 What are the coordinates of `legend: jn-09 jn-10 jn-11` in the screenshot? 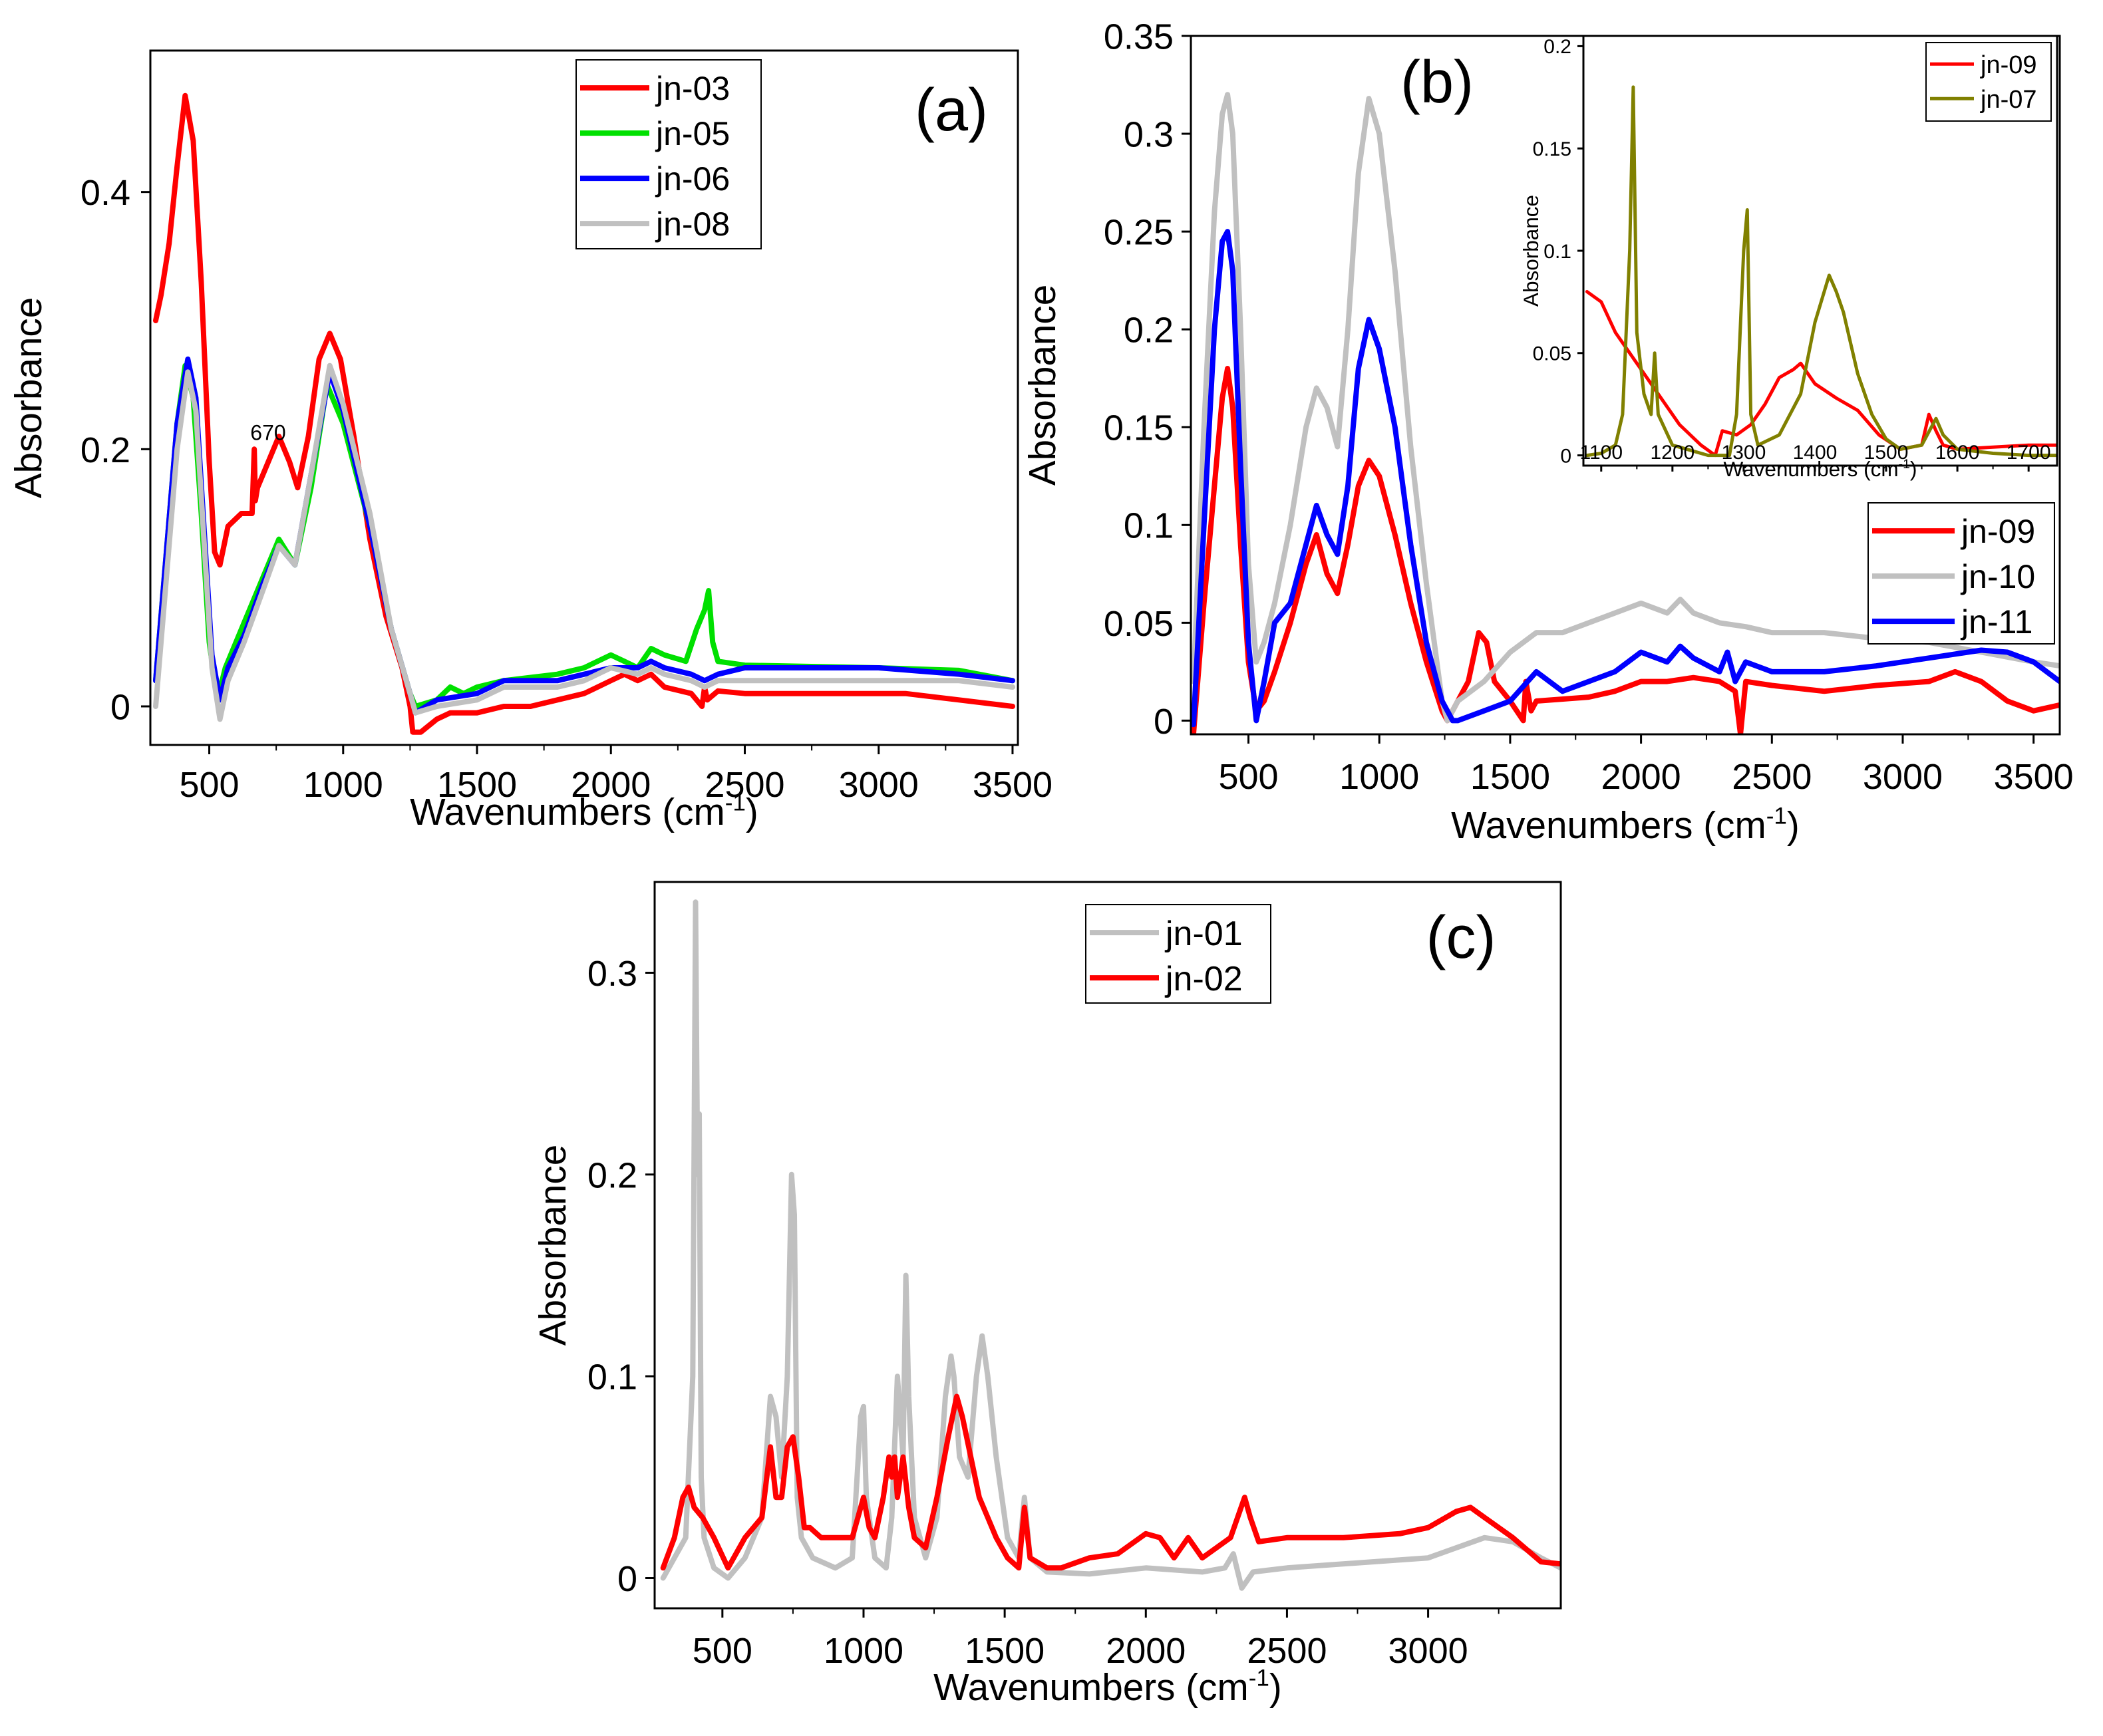 It's located at (1961, 573).